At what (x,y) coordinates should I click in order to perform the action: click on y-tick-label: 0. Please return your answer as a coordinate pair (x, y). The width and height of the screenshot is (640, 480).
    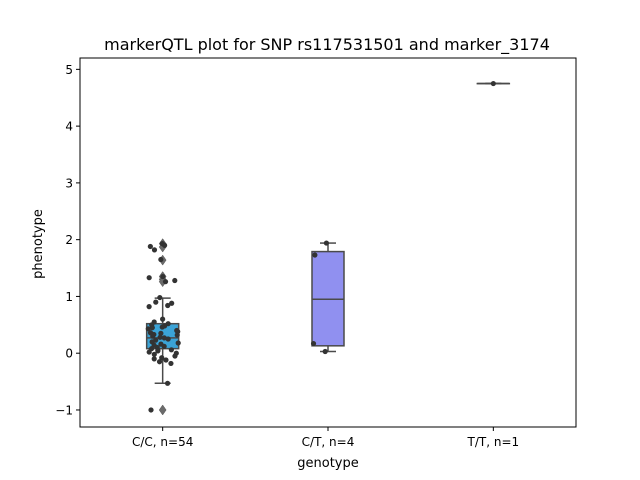
    Looking at the image, I should click on (69, 354).